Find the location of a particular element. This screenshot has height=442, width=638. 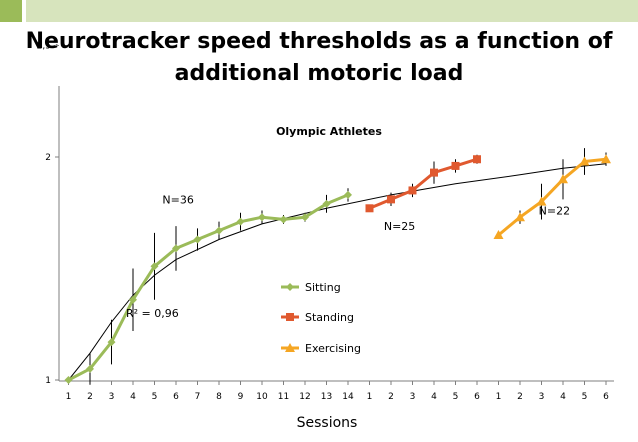

x-tick-label: 12 is located at coordinates (304, 397).